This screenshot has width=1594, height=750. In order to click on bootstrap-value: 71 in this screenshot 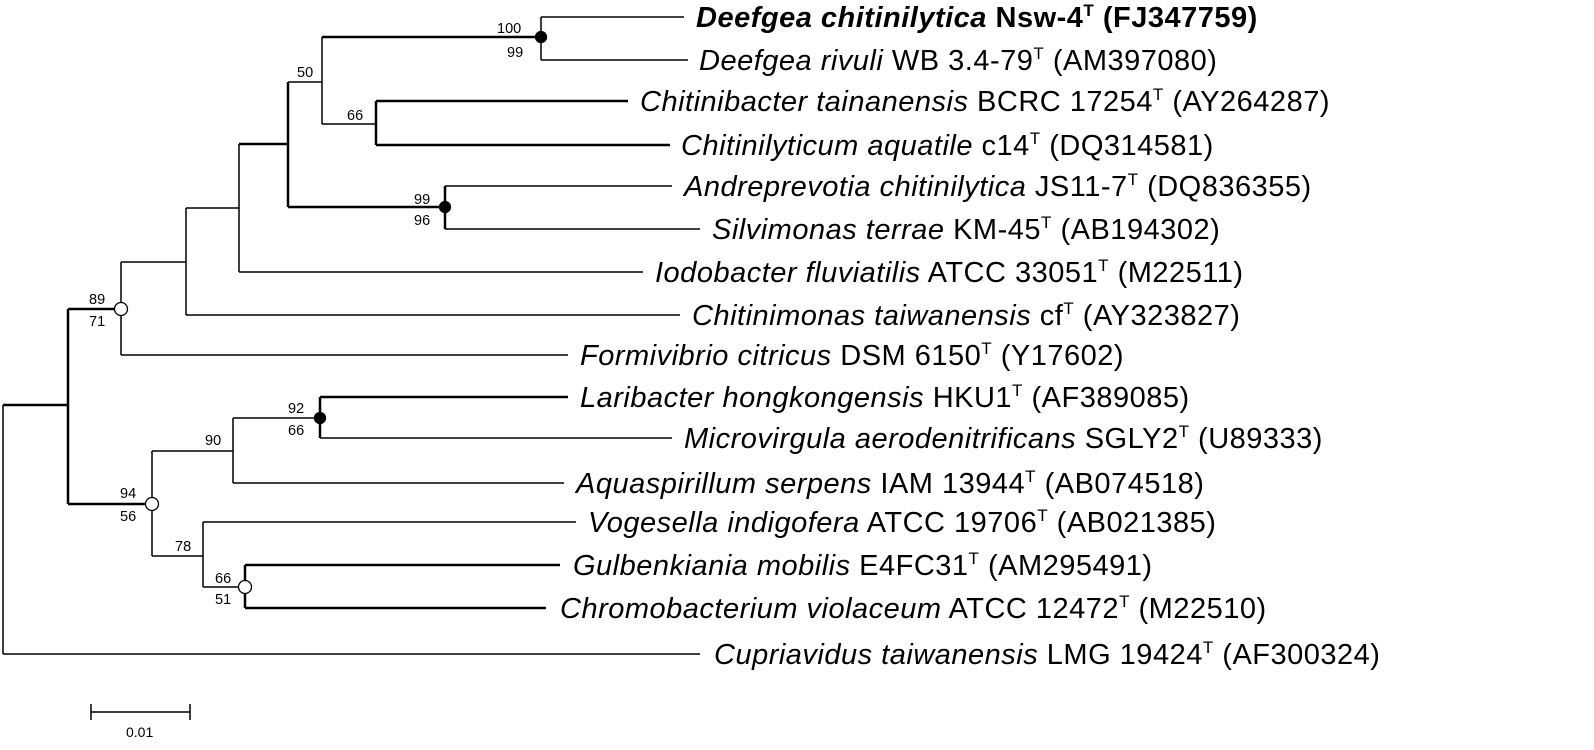, I will do `click(97, 322)`.